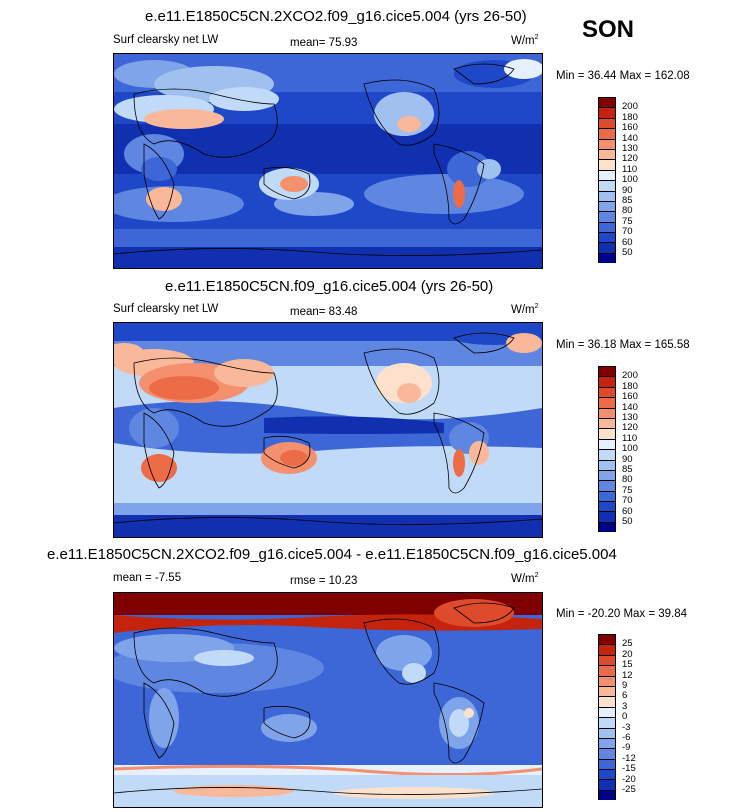 The image size is (733, 812). I want to click on colorbar-tick-label: -12, so click(629, 758).